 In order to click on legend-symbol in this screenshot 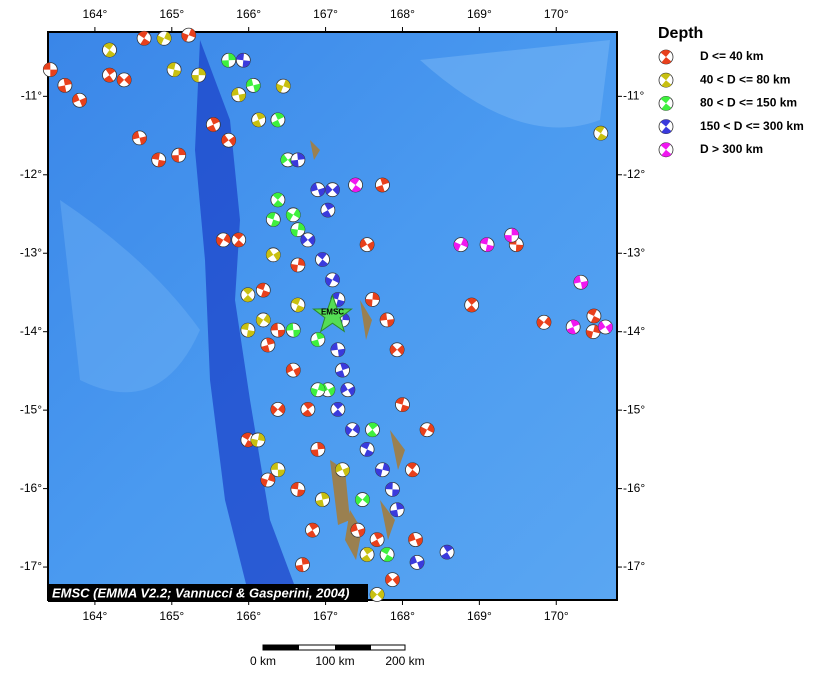, I will do `click(666, 57)`.